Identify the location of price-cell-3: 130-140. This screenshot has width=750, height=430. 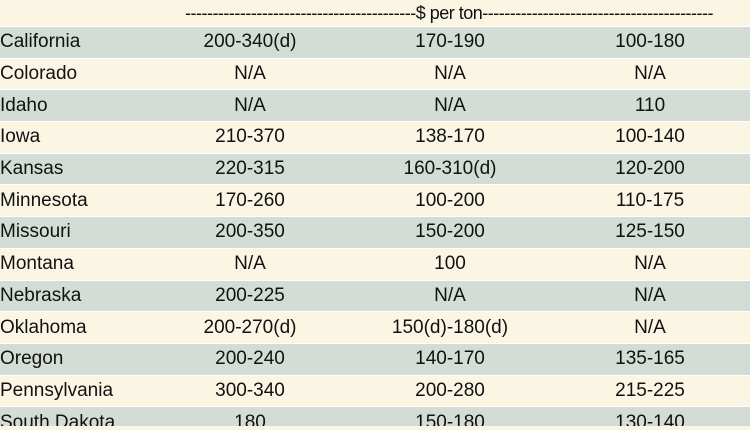
(650, 418).